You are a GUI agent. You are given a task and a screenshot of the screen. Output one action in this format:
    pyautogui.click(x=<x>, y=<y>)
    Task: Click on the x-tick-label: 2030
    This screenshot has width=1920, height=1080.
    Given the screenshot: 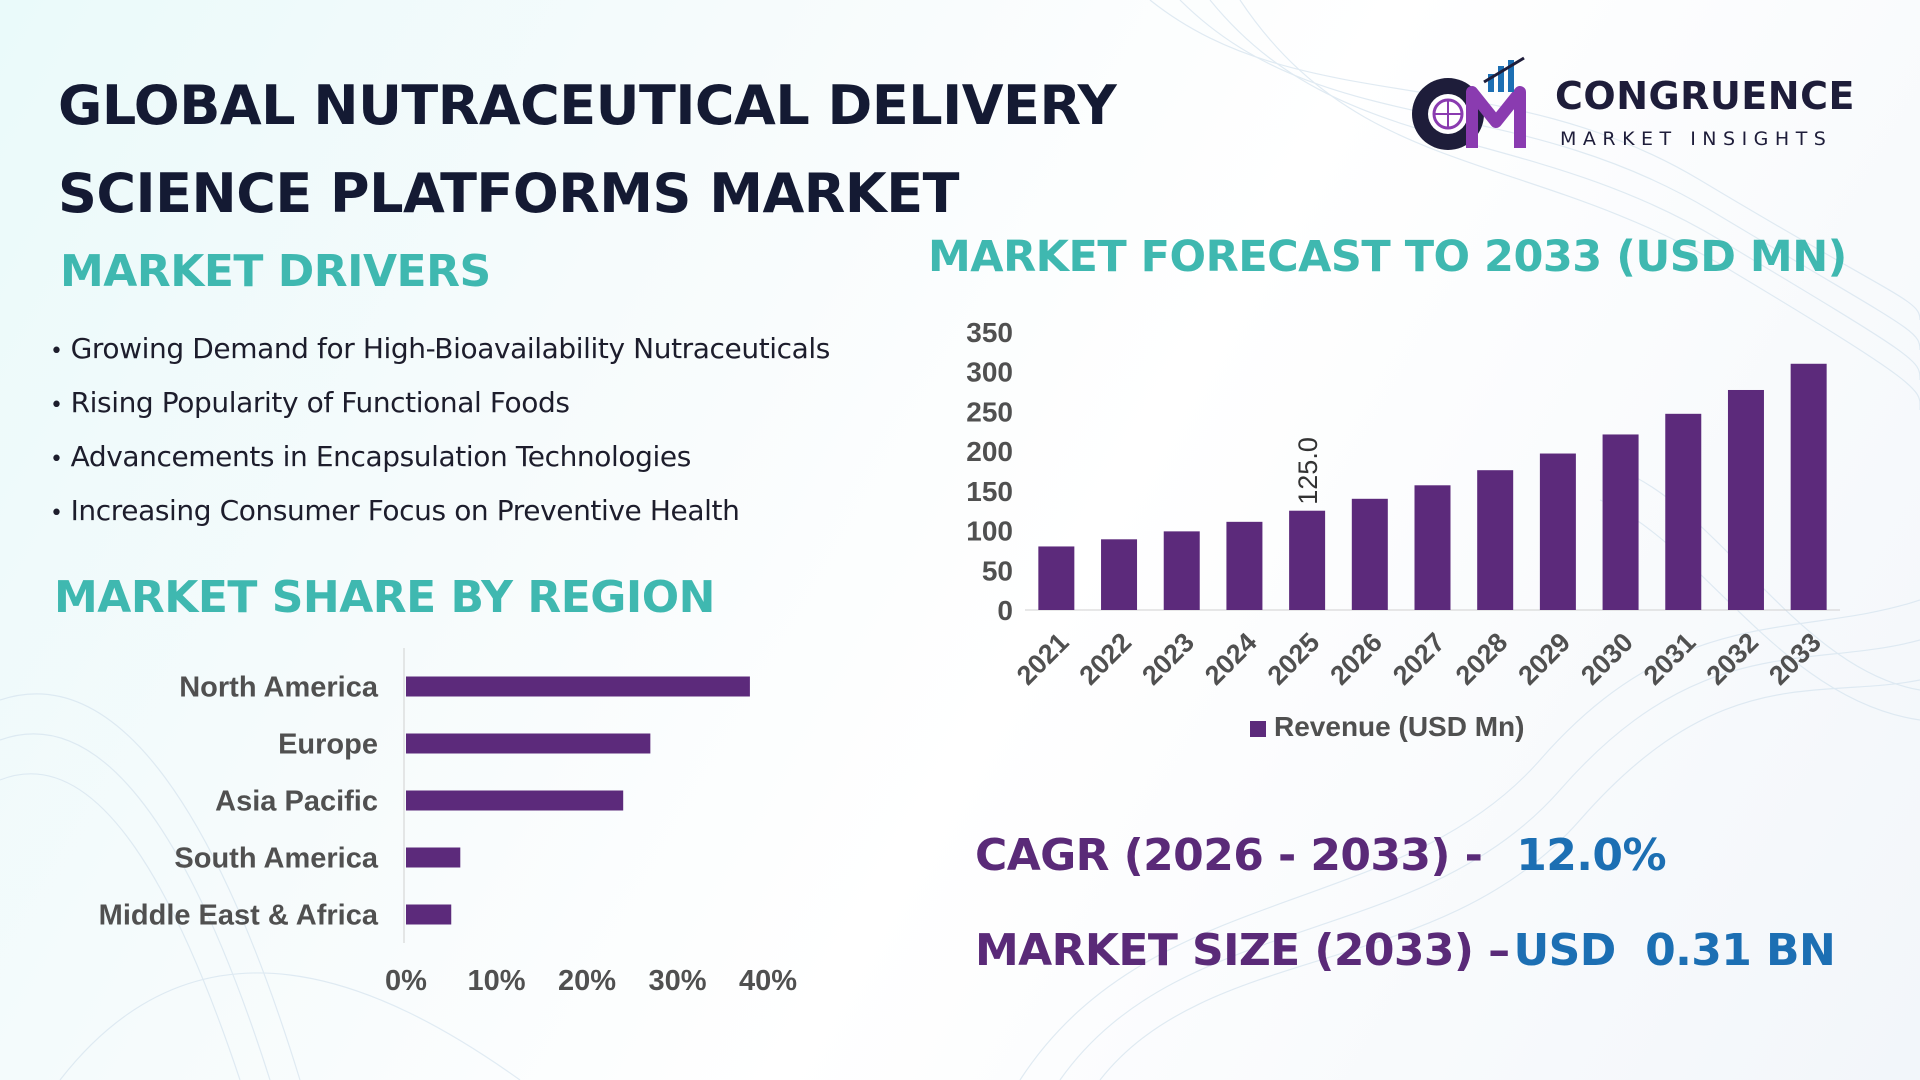 What is the action you would take?
    pyautogui.click(x=1607, y=659)
    